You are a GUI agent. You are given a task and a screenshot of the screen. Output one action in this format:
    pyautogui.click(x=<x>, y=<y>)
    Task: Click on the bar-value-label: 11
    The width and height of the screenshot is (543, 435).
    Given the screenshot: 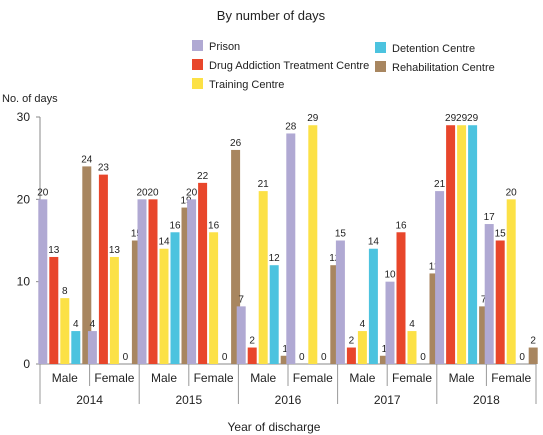 What is the action you would take?
    pyautogui.click(x=434, y=266)
    